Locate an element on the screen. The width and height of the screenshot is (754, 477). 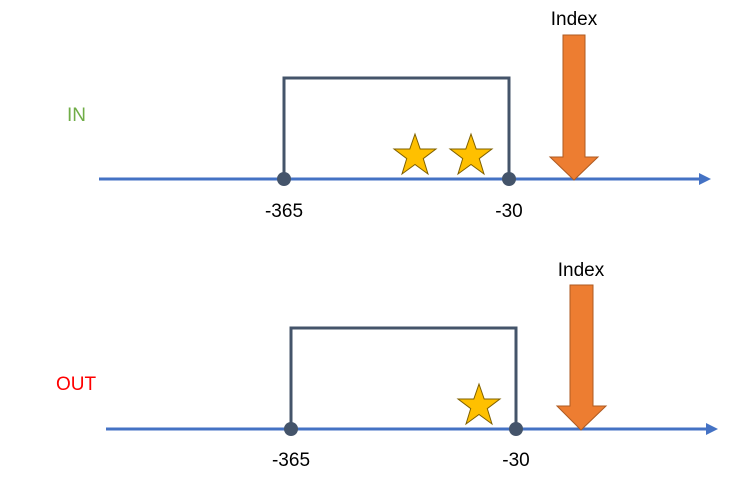
window-end-label-out: -30 is located at coordinates (515, 460).